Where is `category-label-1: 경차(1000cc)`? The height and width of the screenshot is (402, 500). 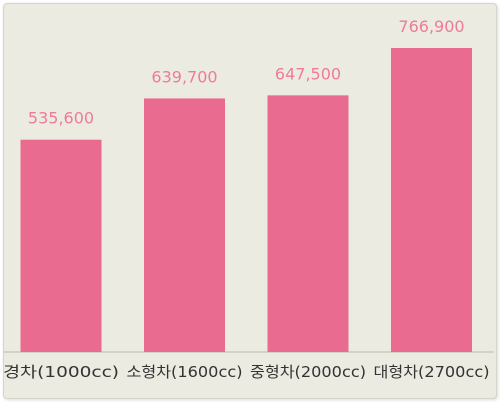
category-label-1: 경차(1000cc) is located at coordinates (61, 372).